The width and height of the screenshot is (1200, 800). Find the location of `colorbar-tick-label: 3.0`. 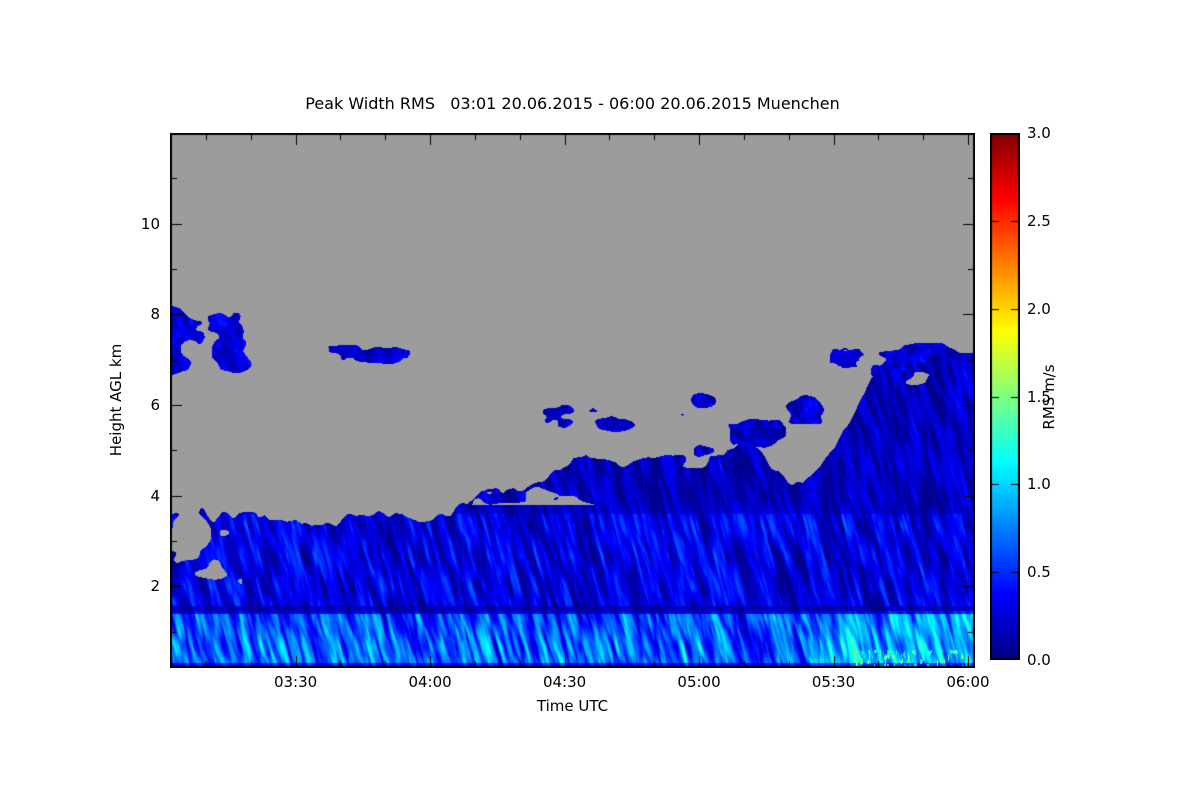

colorbar-tick-label: 3.0 is located at coordinates (1039, 133).